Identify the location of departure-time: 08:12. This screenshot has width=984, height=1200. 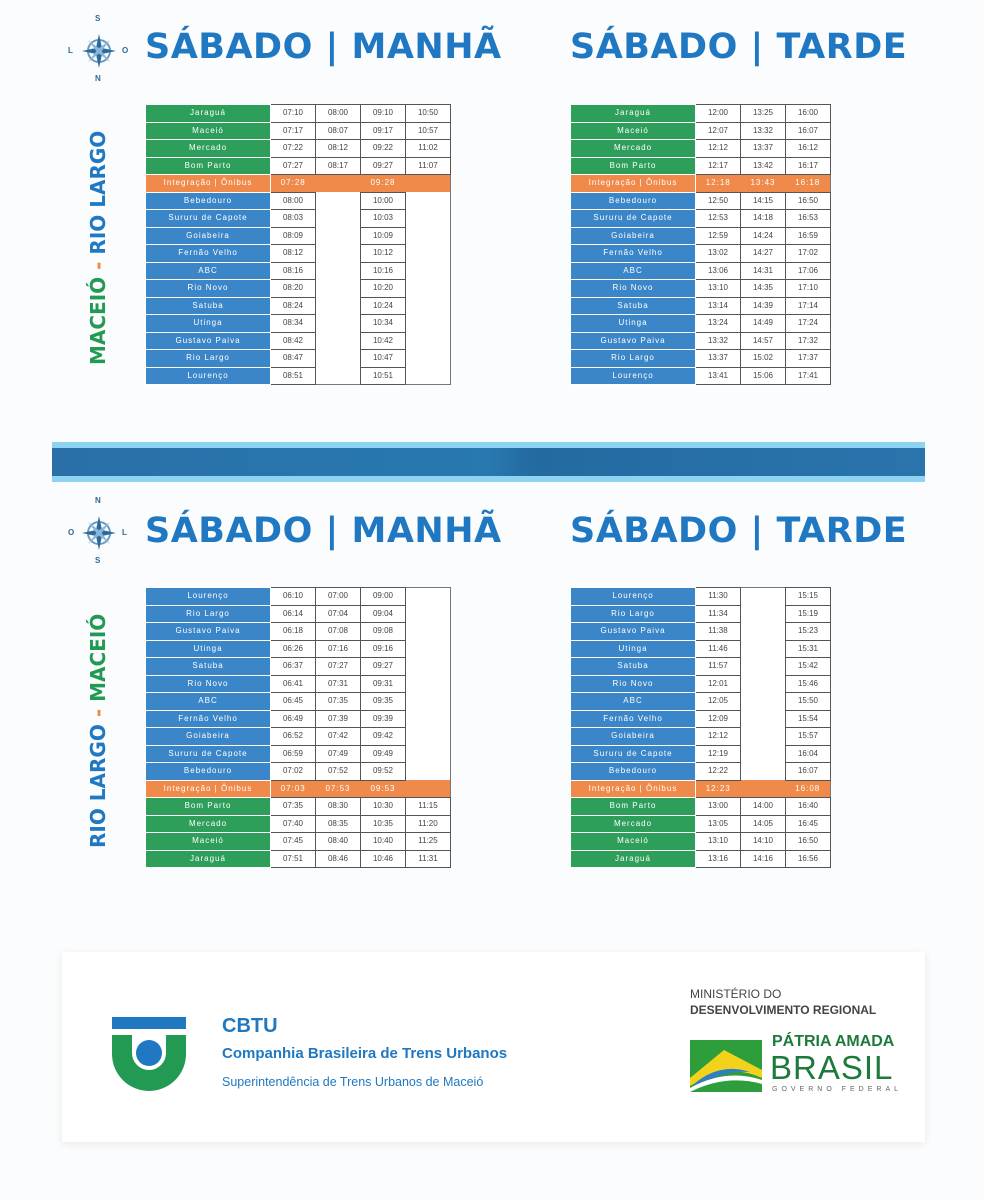
(293, 253).